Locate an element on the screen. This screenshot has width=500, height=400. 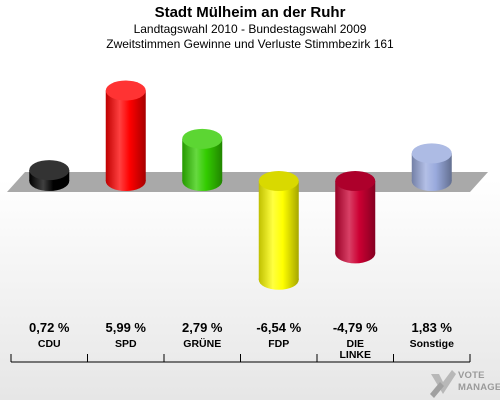
bar-die-linke is located at coordinates (355, 217).